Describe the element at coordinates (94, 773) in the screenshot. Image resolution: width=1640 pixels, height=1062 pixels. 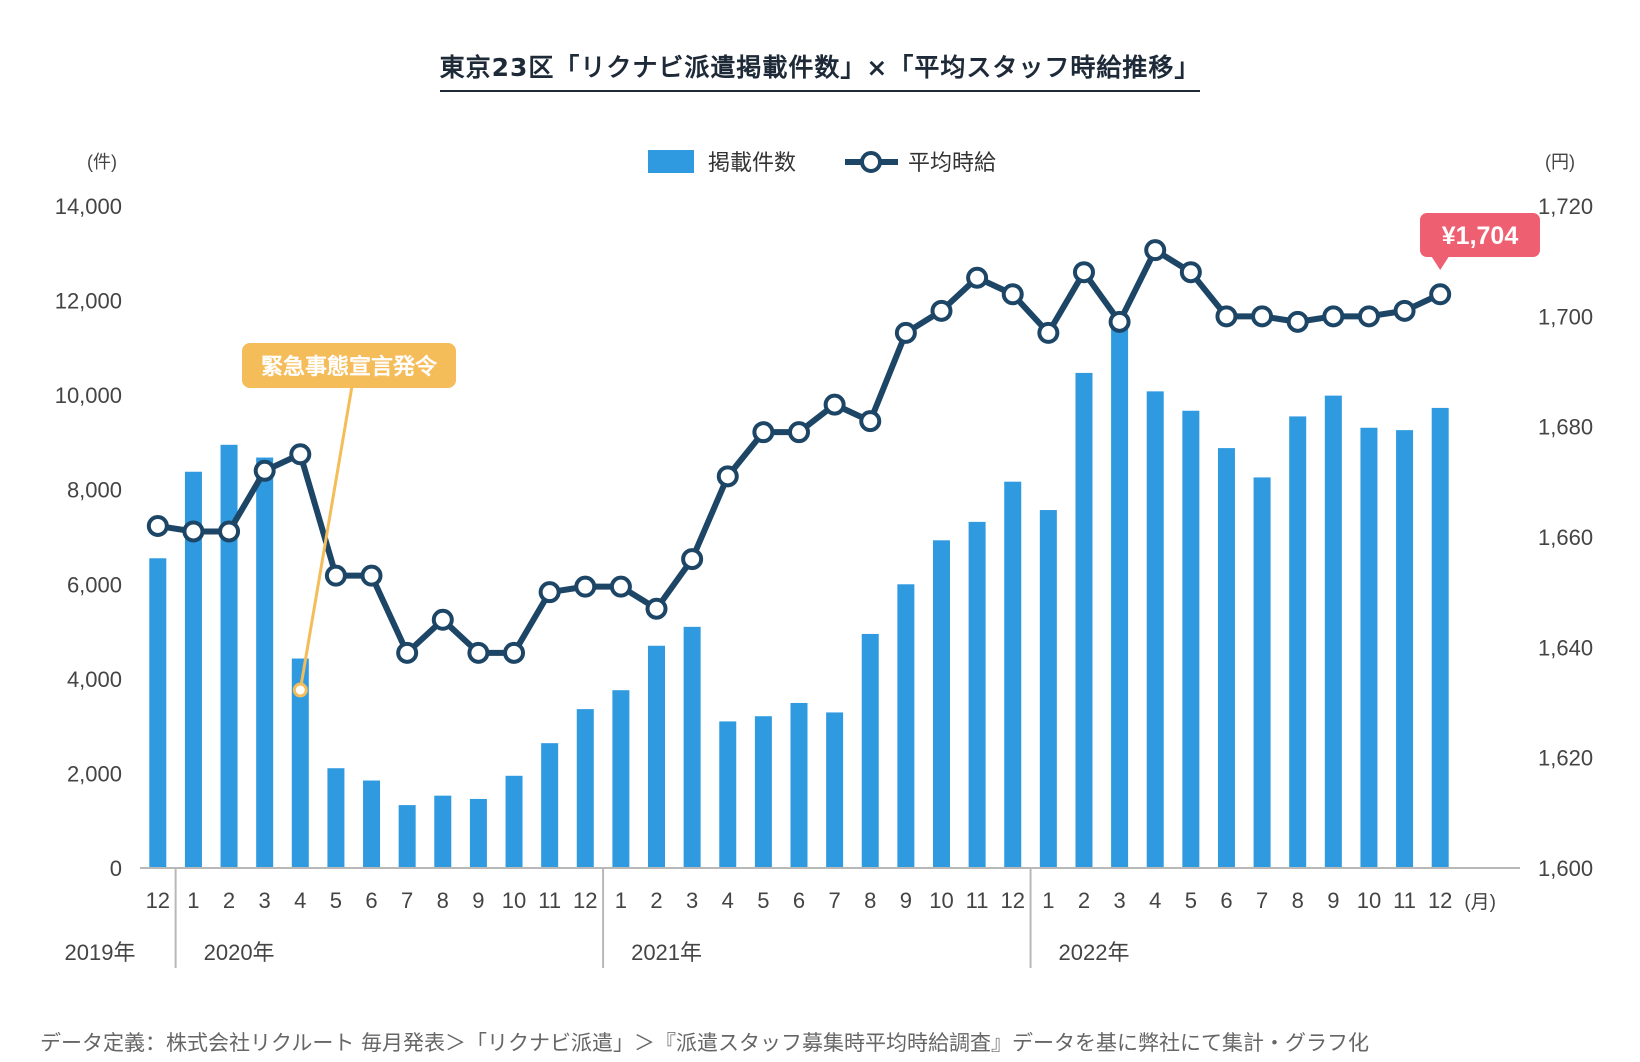
I see `left-tick-label: 2,000` at that location.